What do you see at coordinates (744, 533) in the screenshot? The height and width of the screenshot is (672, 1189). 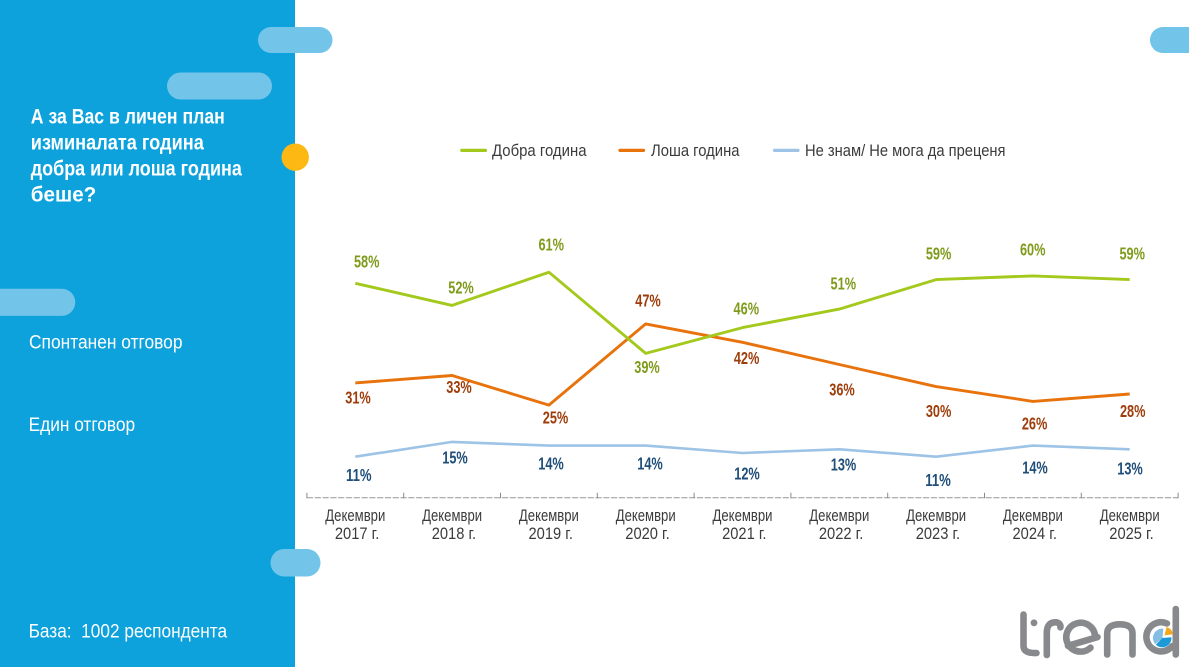 I see `svg-text: 2021 г.` at bounding box center [744, 533].